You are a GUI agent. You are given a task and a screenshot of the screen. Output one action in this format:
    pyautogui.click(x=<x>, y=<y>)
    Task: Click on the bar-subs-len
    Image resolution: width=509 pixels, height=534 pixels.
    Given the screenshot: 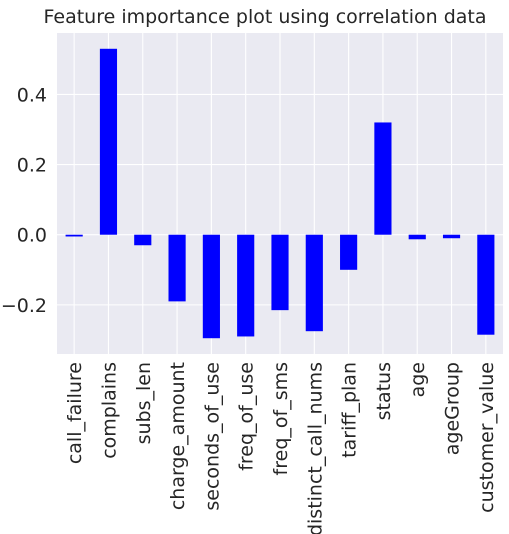 What is the action you would take?
    pyautogui.click(x=143, y=240)
    